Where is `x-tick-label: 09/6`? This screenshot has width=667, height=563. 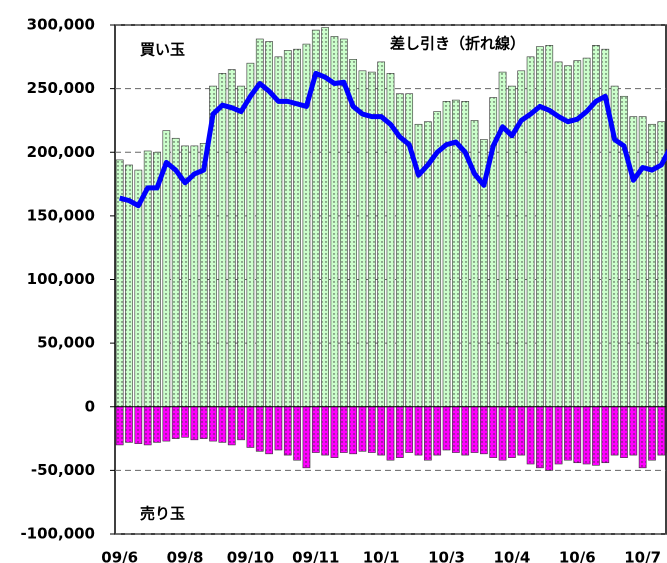
x-tick-label: 09/6 is located at coordinates (119, 556).